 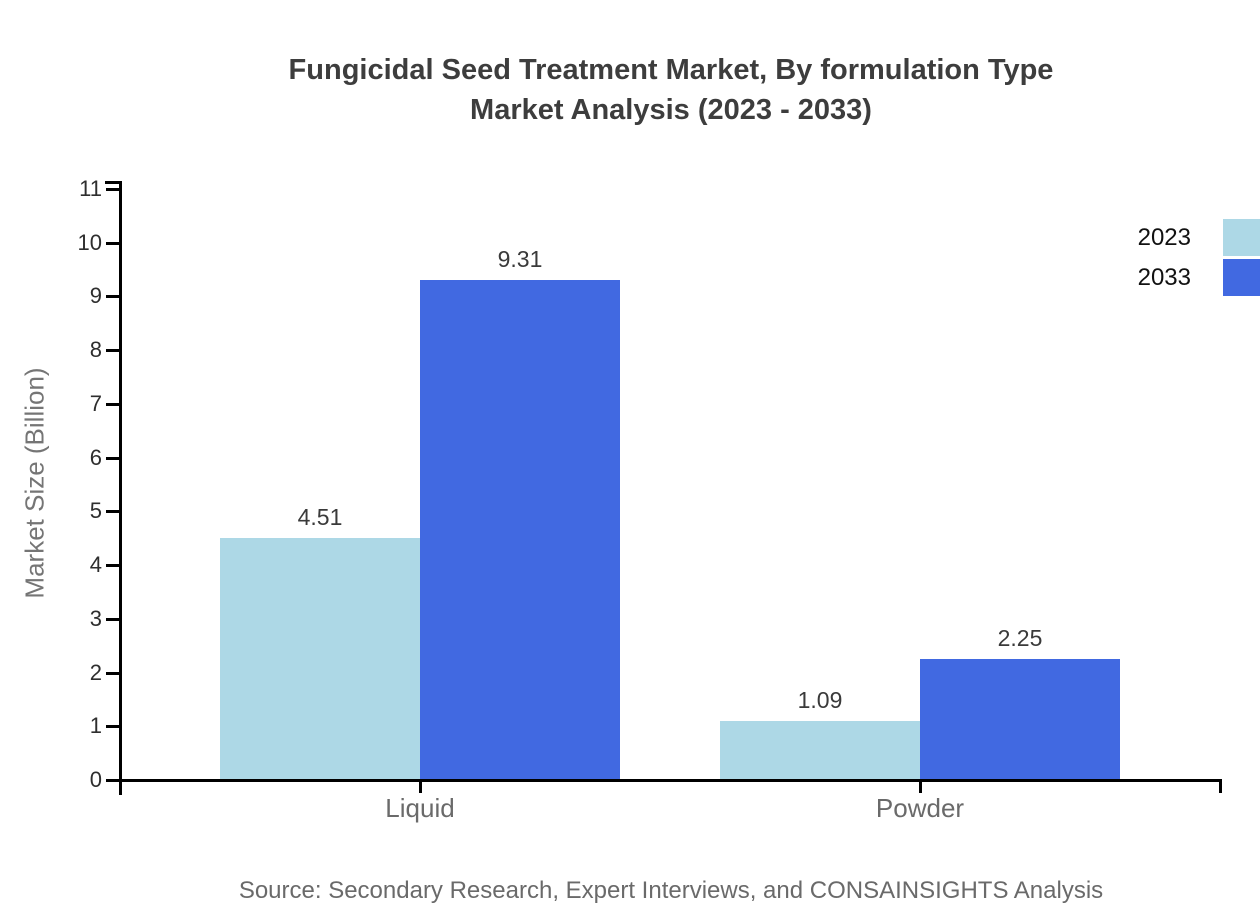 I want to click on y-tick-label: 3, so click(x=95, y=618).